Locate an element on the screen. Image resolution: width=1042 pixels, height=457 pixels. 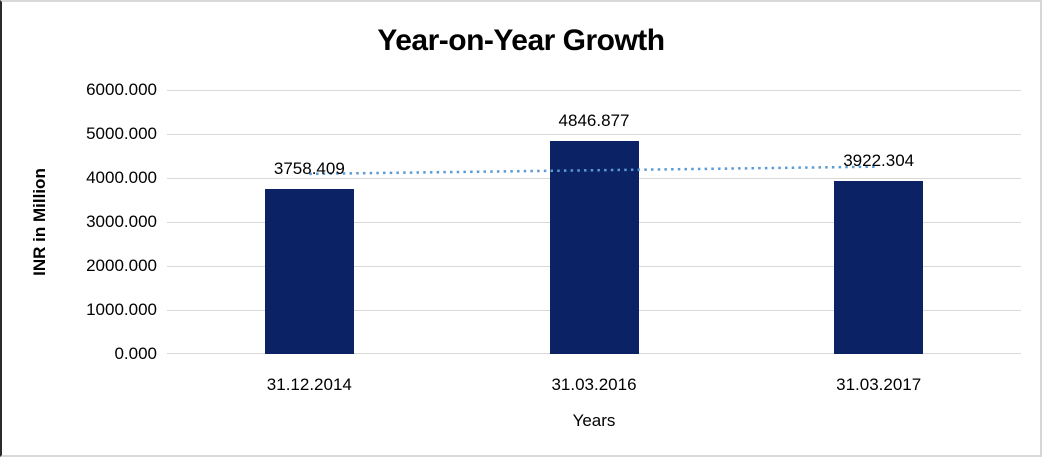
x-axis-tick-label: 31.12.2014 is located at coordinates (309, 384).